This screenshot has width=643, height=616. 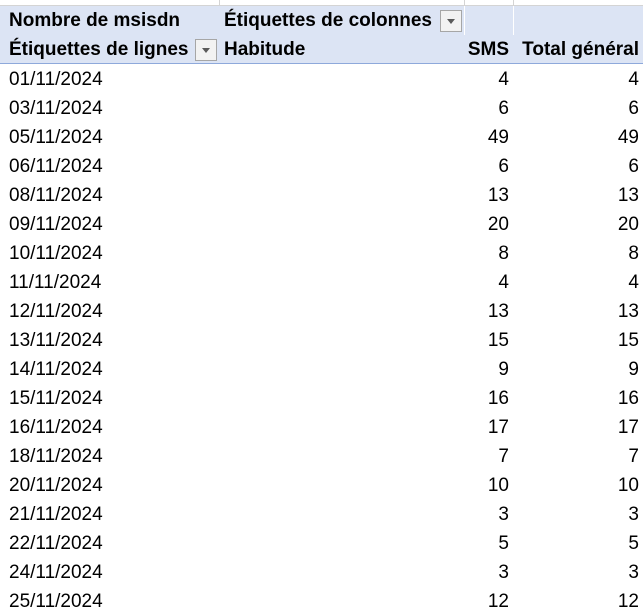 I want to click on table-row: 22/11/2024 5 5, so click(x=321, y=542).